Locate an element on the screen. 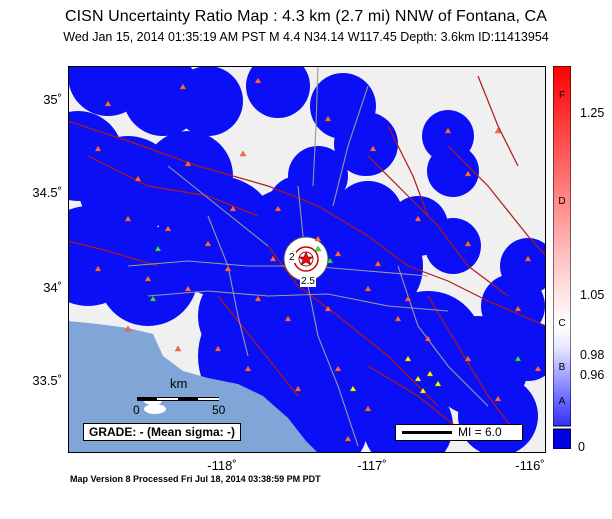 The height and width of the screenshot is (519, 612). grade-letter-c: C is located at coordinates (562, 323).